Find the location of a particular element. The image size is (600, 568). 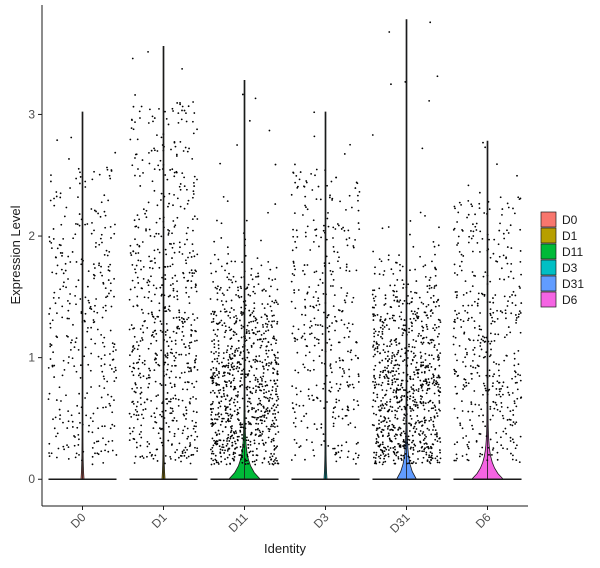

legend-item-d0: D0 is located at coordinates (559, 219).